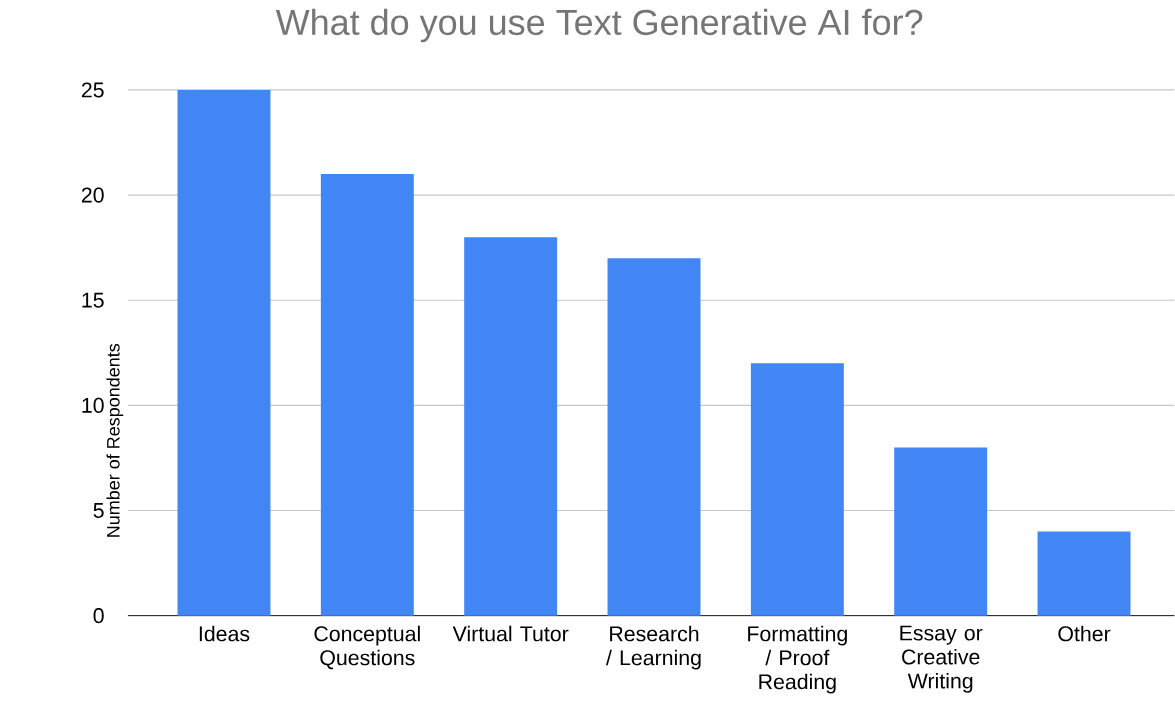 The width and height of the screenshot is (1175, 704). Describe the element at coordinates (367, 647) in the screenshot. I see `x-tick-label: Conceptual Questions` at that location.